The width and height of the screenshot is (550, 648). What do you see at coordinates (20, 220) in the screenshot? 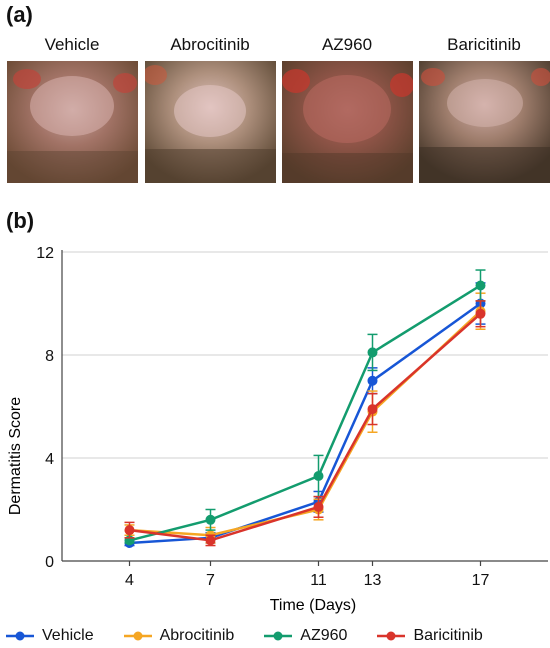
I see `panel-b-label: (b)` at bounding box center [20, 220].